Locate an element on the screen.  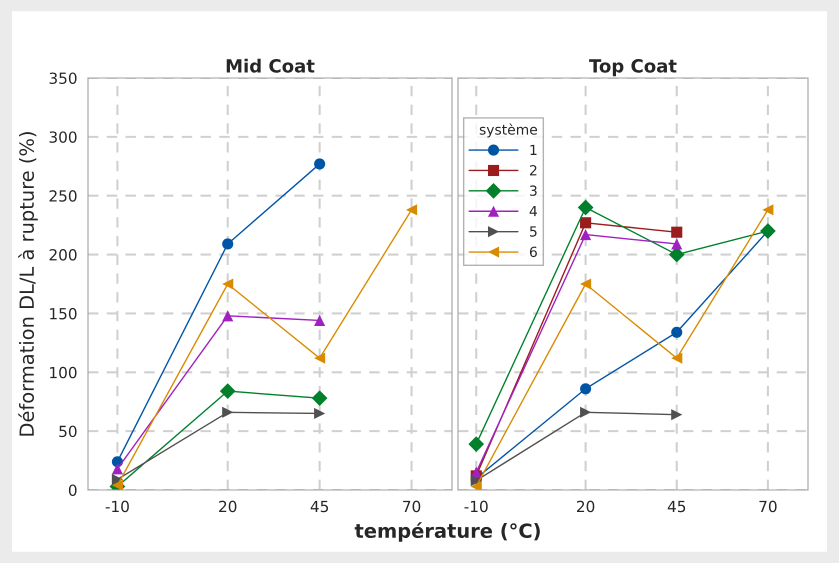
legend-label: 4 is located at coordinates (533, 211).